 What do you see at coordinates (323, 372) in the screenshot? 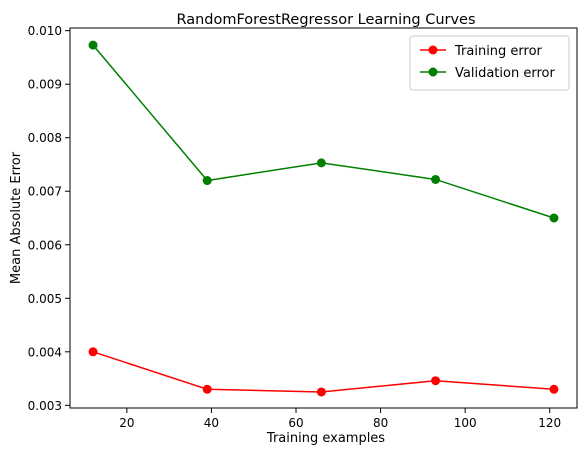
I see `series-training-error` at bounding box center [323, 372].